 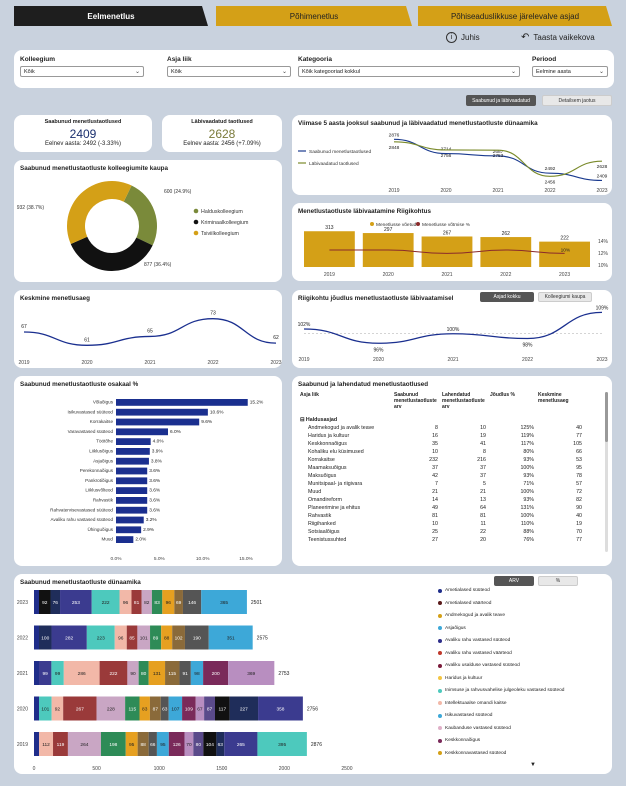 I want to click on kolleegiumi-kaupa-button: Kolleegiumi kaupa, so click(x=565, y=297).